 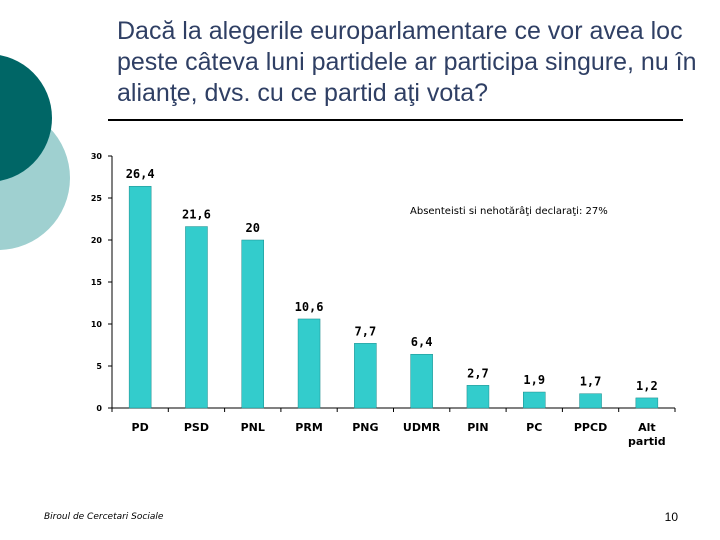 I want to click on bar-udmr, so click(x=421, y=381).